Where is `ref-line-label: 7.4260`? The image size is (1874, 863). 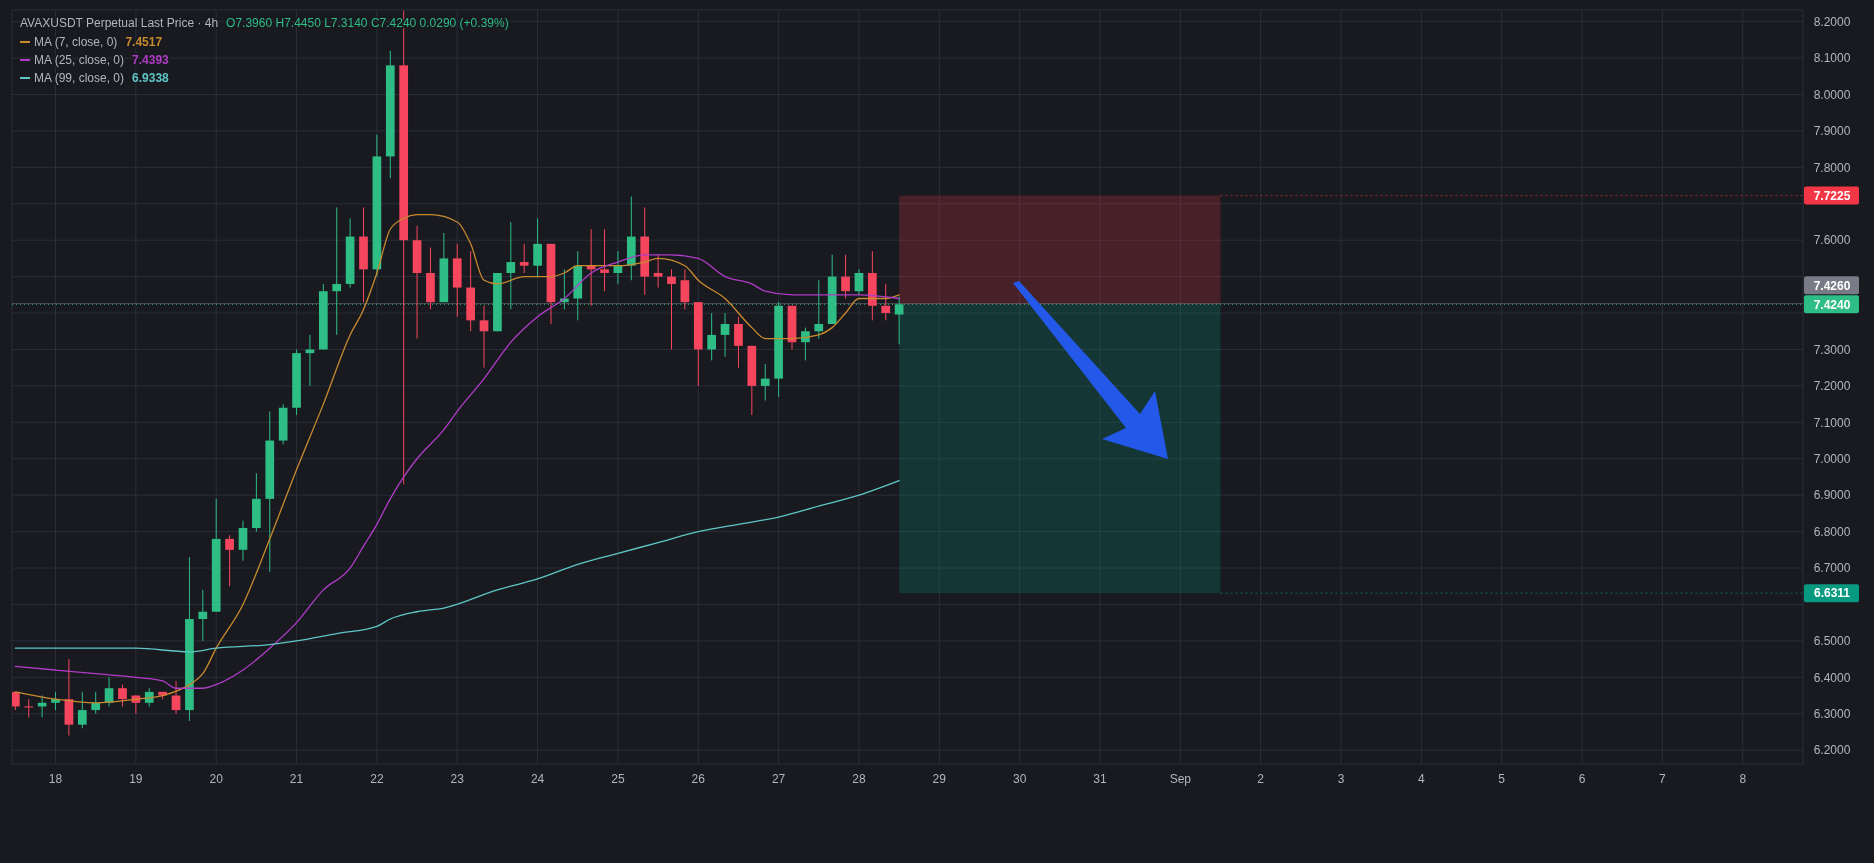
ref-line-label: 7.4260 is located at coordinates (1832, 285).